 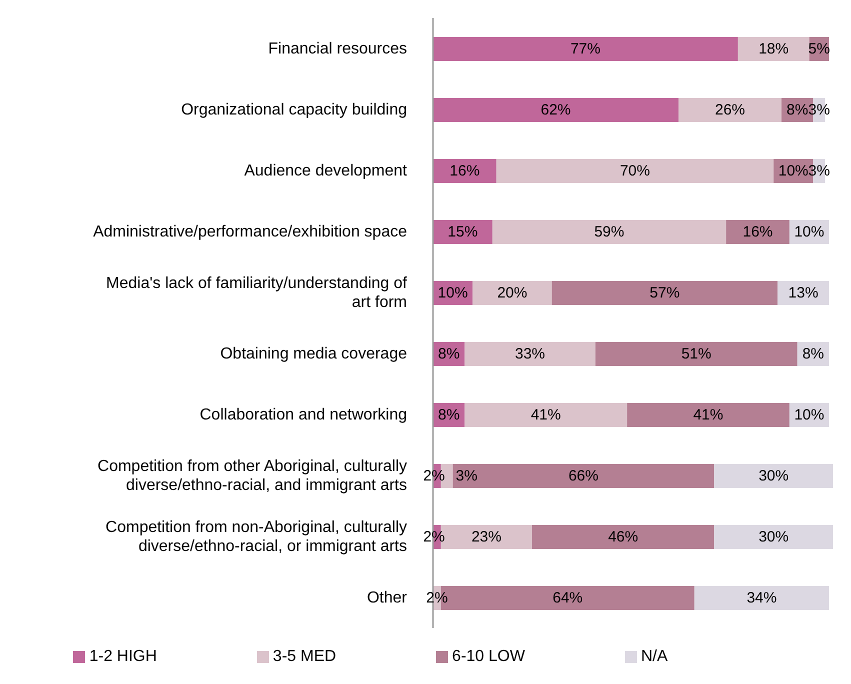 What do you see at coordinates (257, 292) in the screenshot?
I see `y-tick-label: Media's lack of familiarity/understanding of art form` at bounding box center [257, 292].